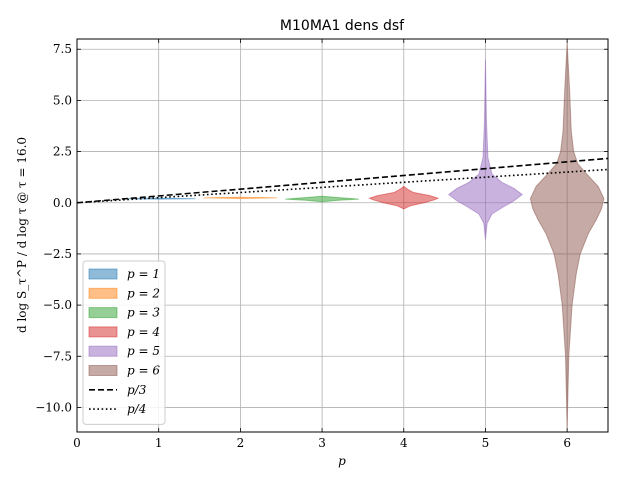  Describe the element at coordinates (241, 443) in the screenshot. I see `x-tick-label: 2` at that location.